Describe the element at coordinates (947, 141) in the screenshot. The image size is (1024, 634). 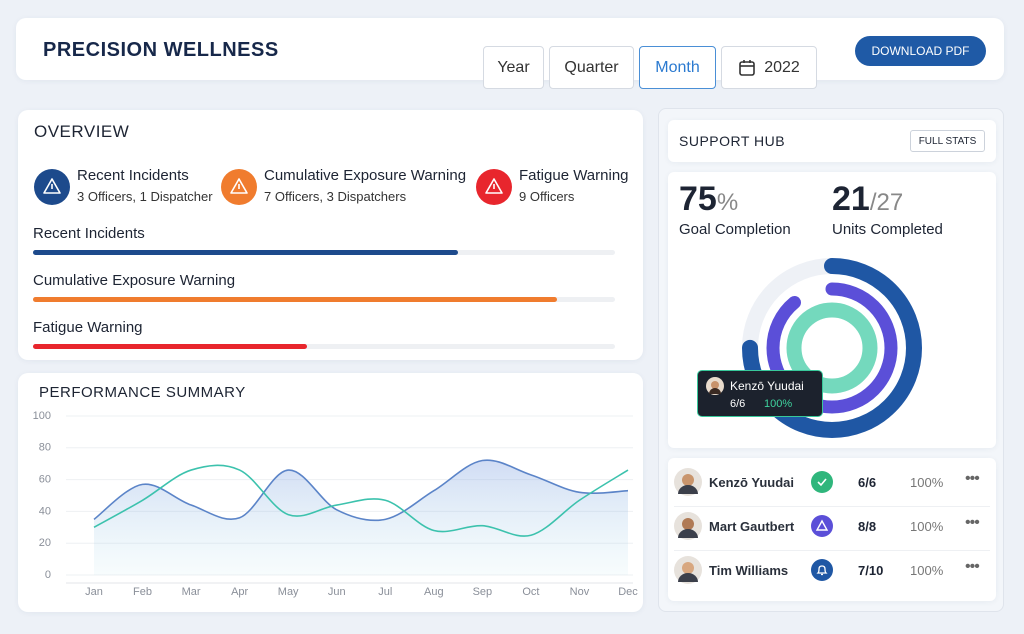
I see `full-stats-button: FULL STATS` at that location.